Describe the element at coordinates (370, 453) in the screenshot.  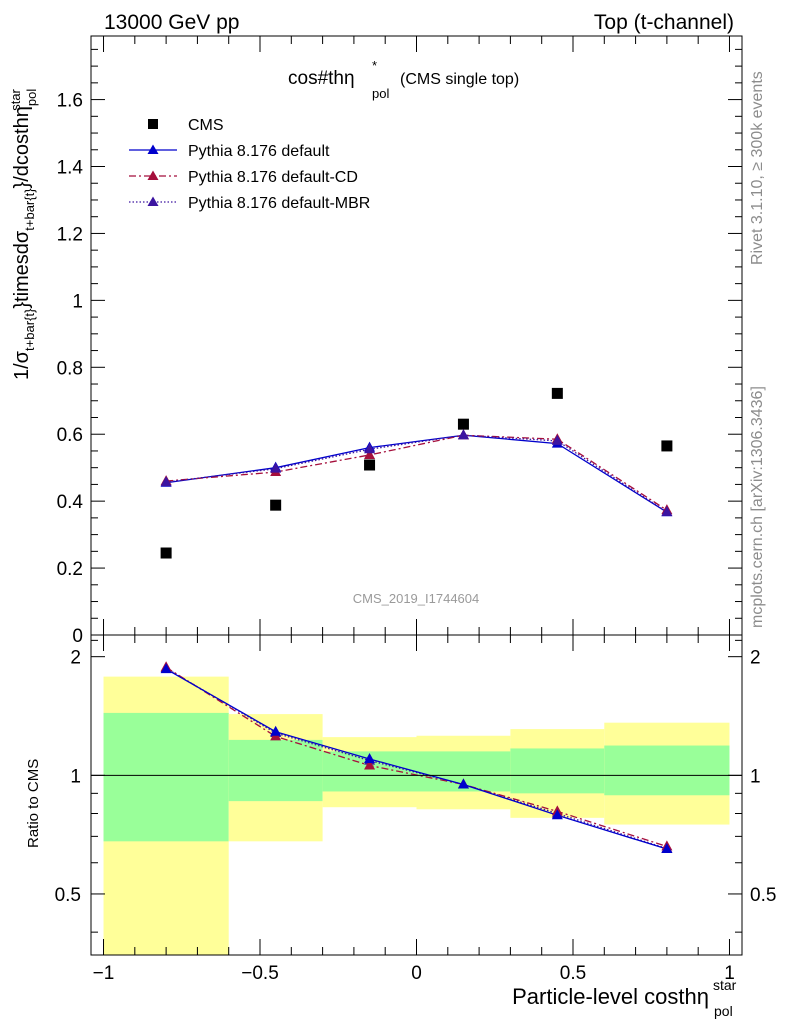
I see `main-point-cd` at that location.